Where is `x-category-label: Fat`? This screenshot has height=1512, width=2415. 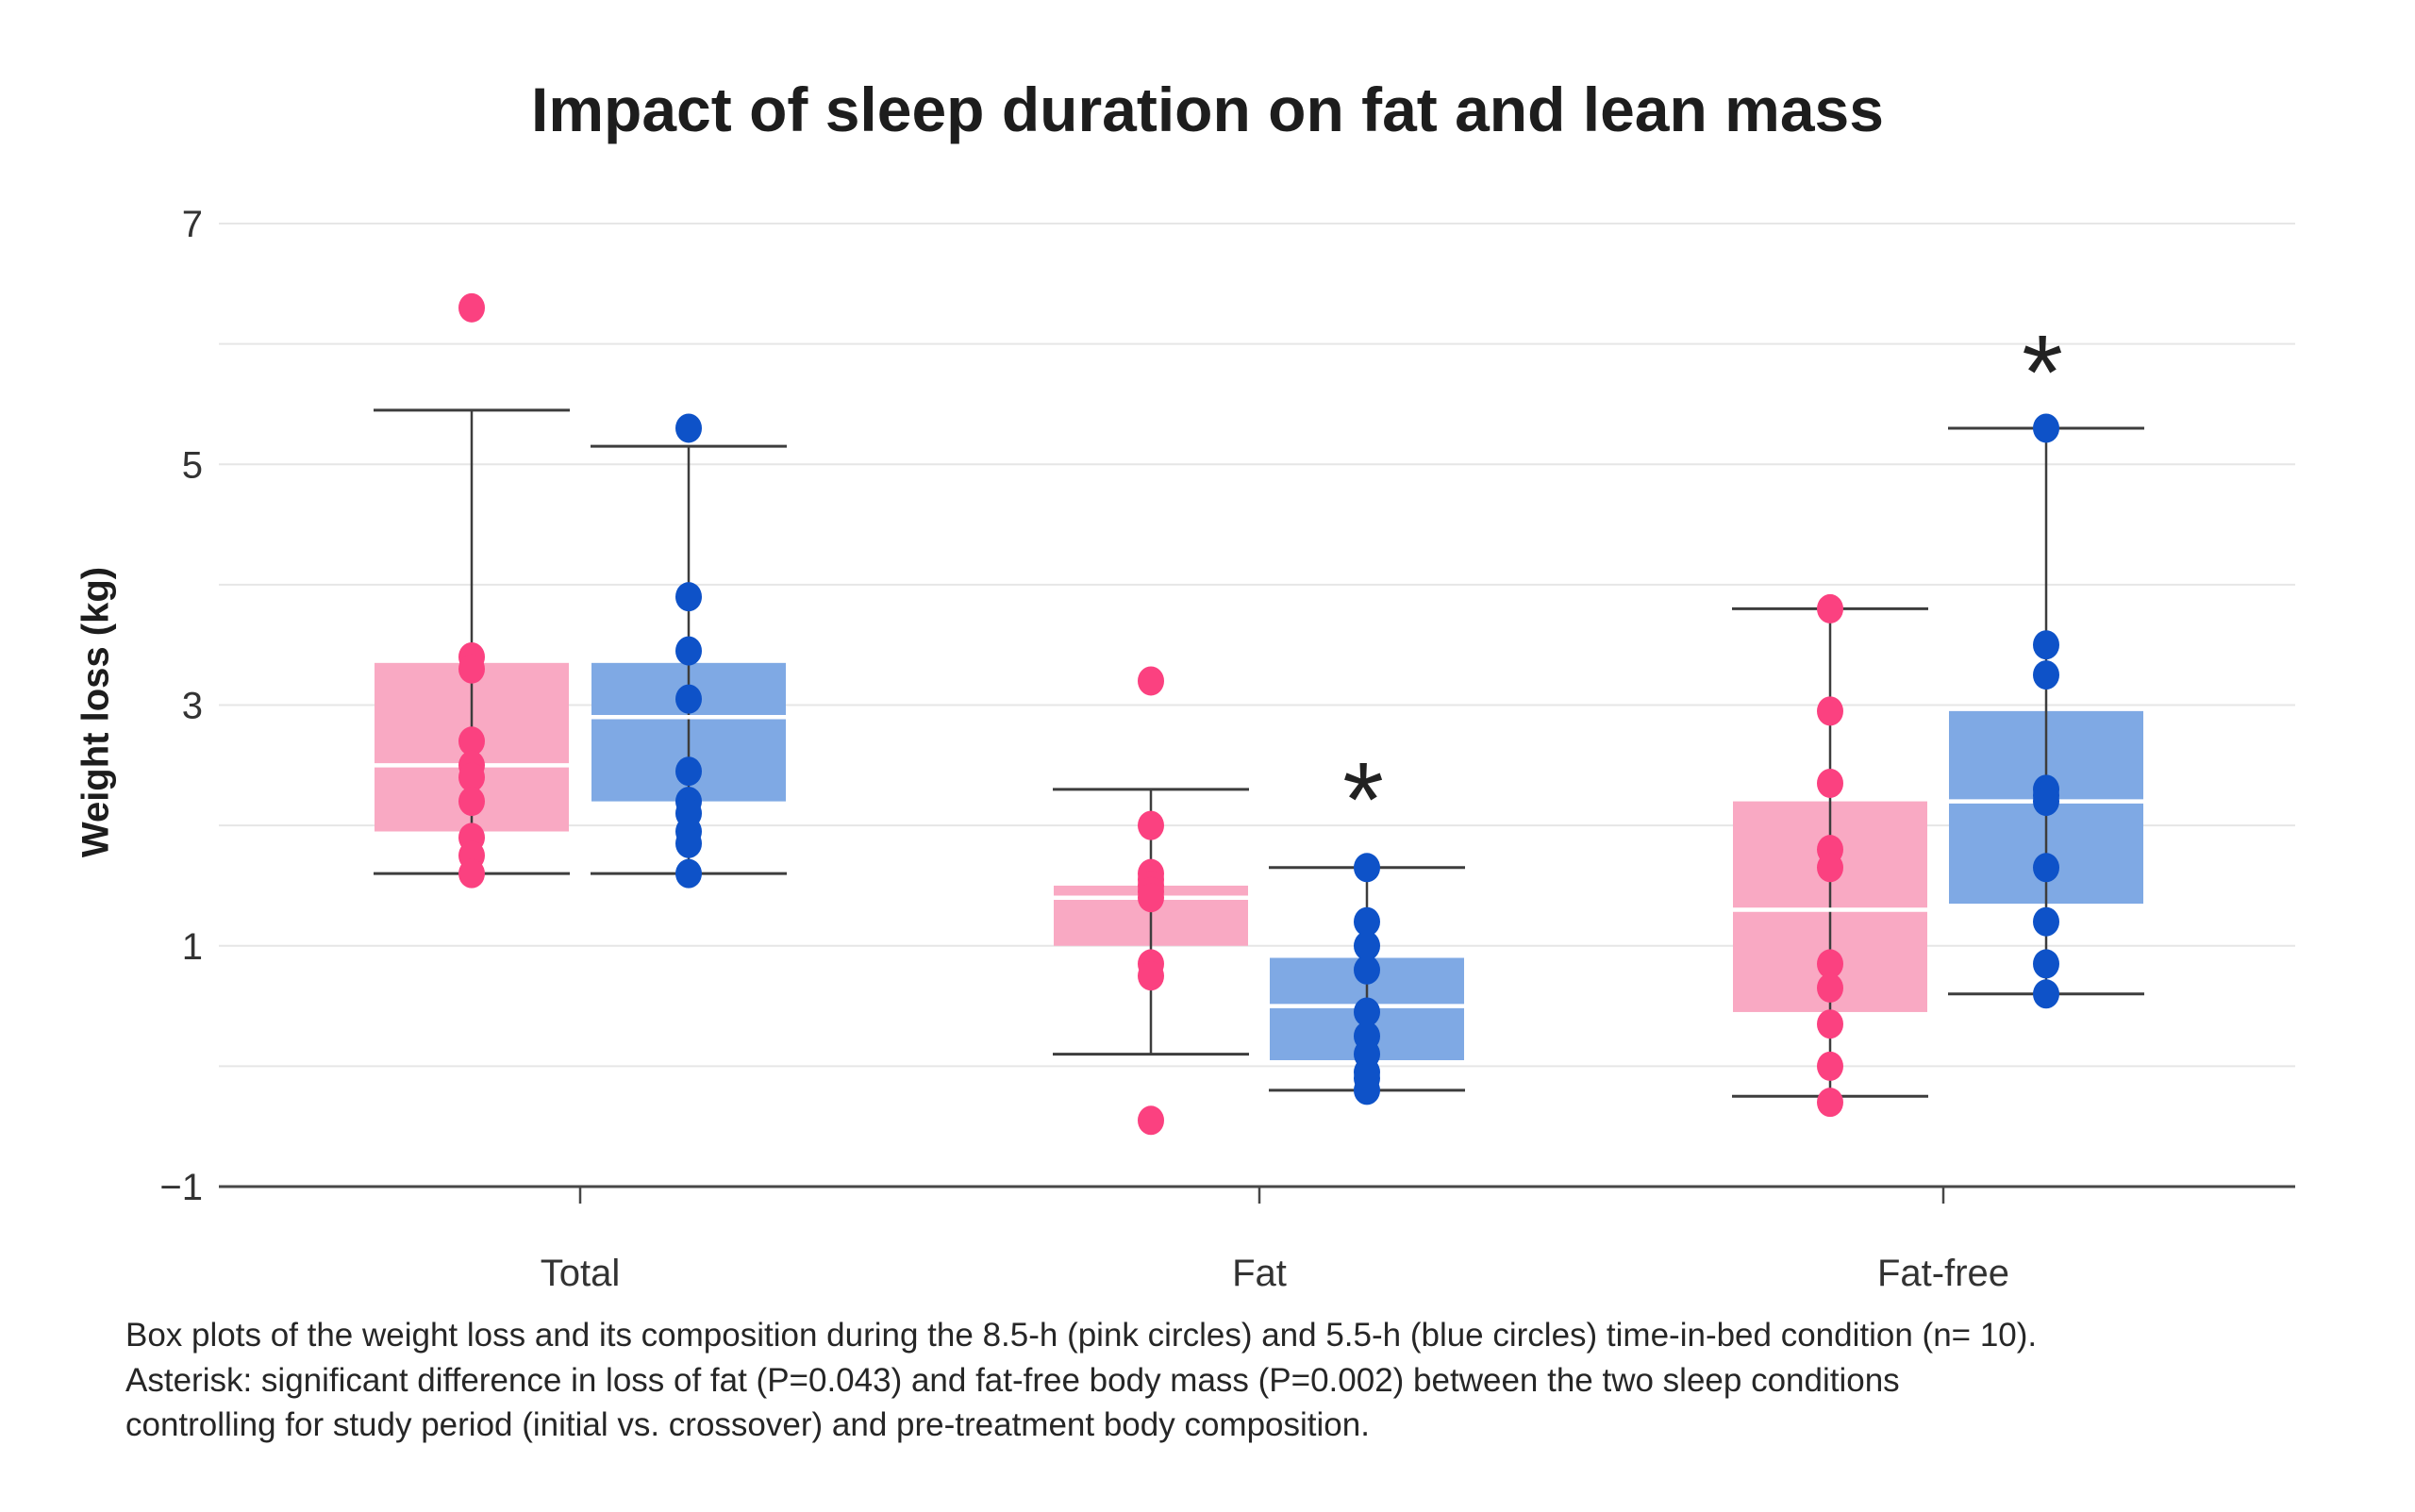 x-category-label: Fat is located at coordinates (1260, 1273).